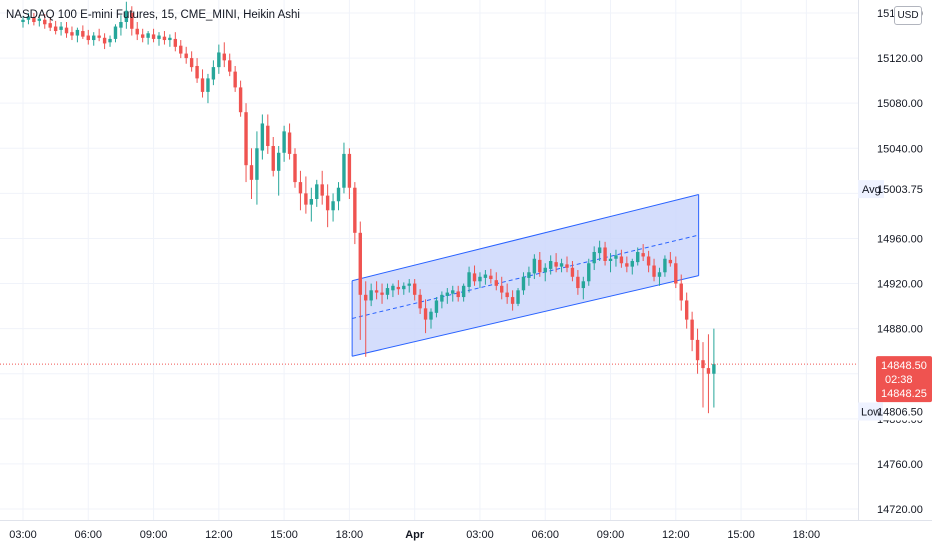  I want to click on channel-upper-line, so click(525, 238).